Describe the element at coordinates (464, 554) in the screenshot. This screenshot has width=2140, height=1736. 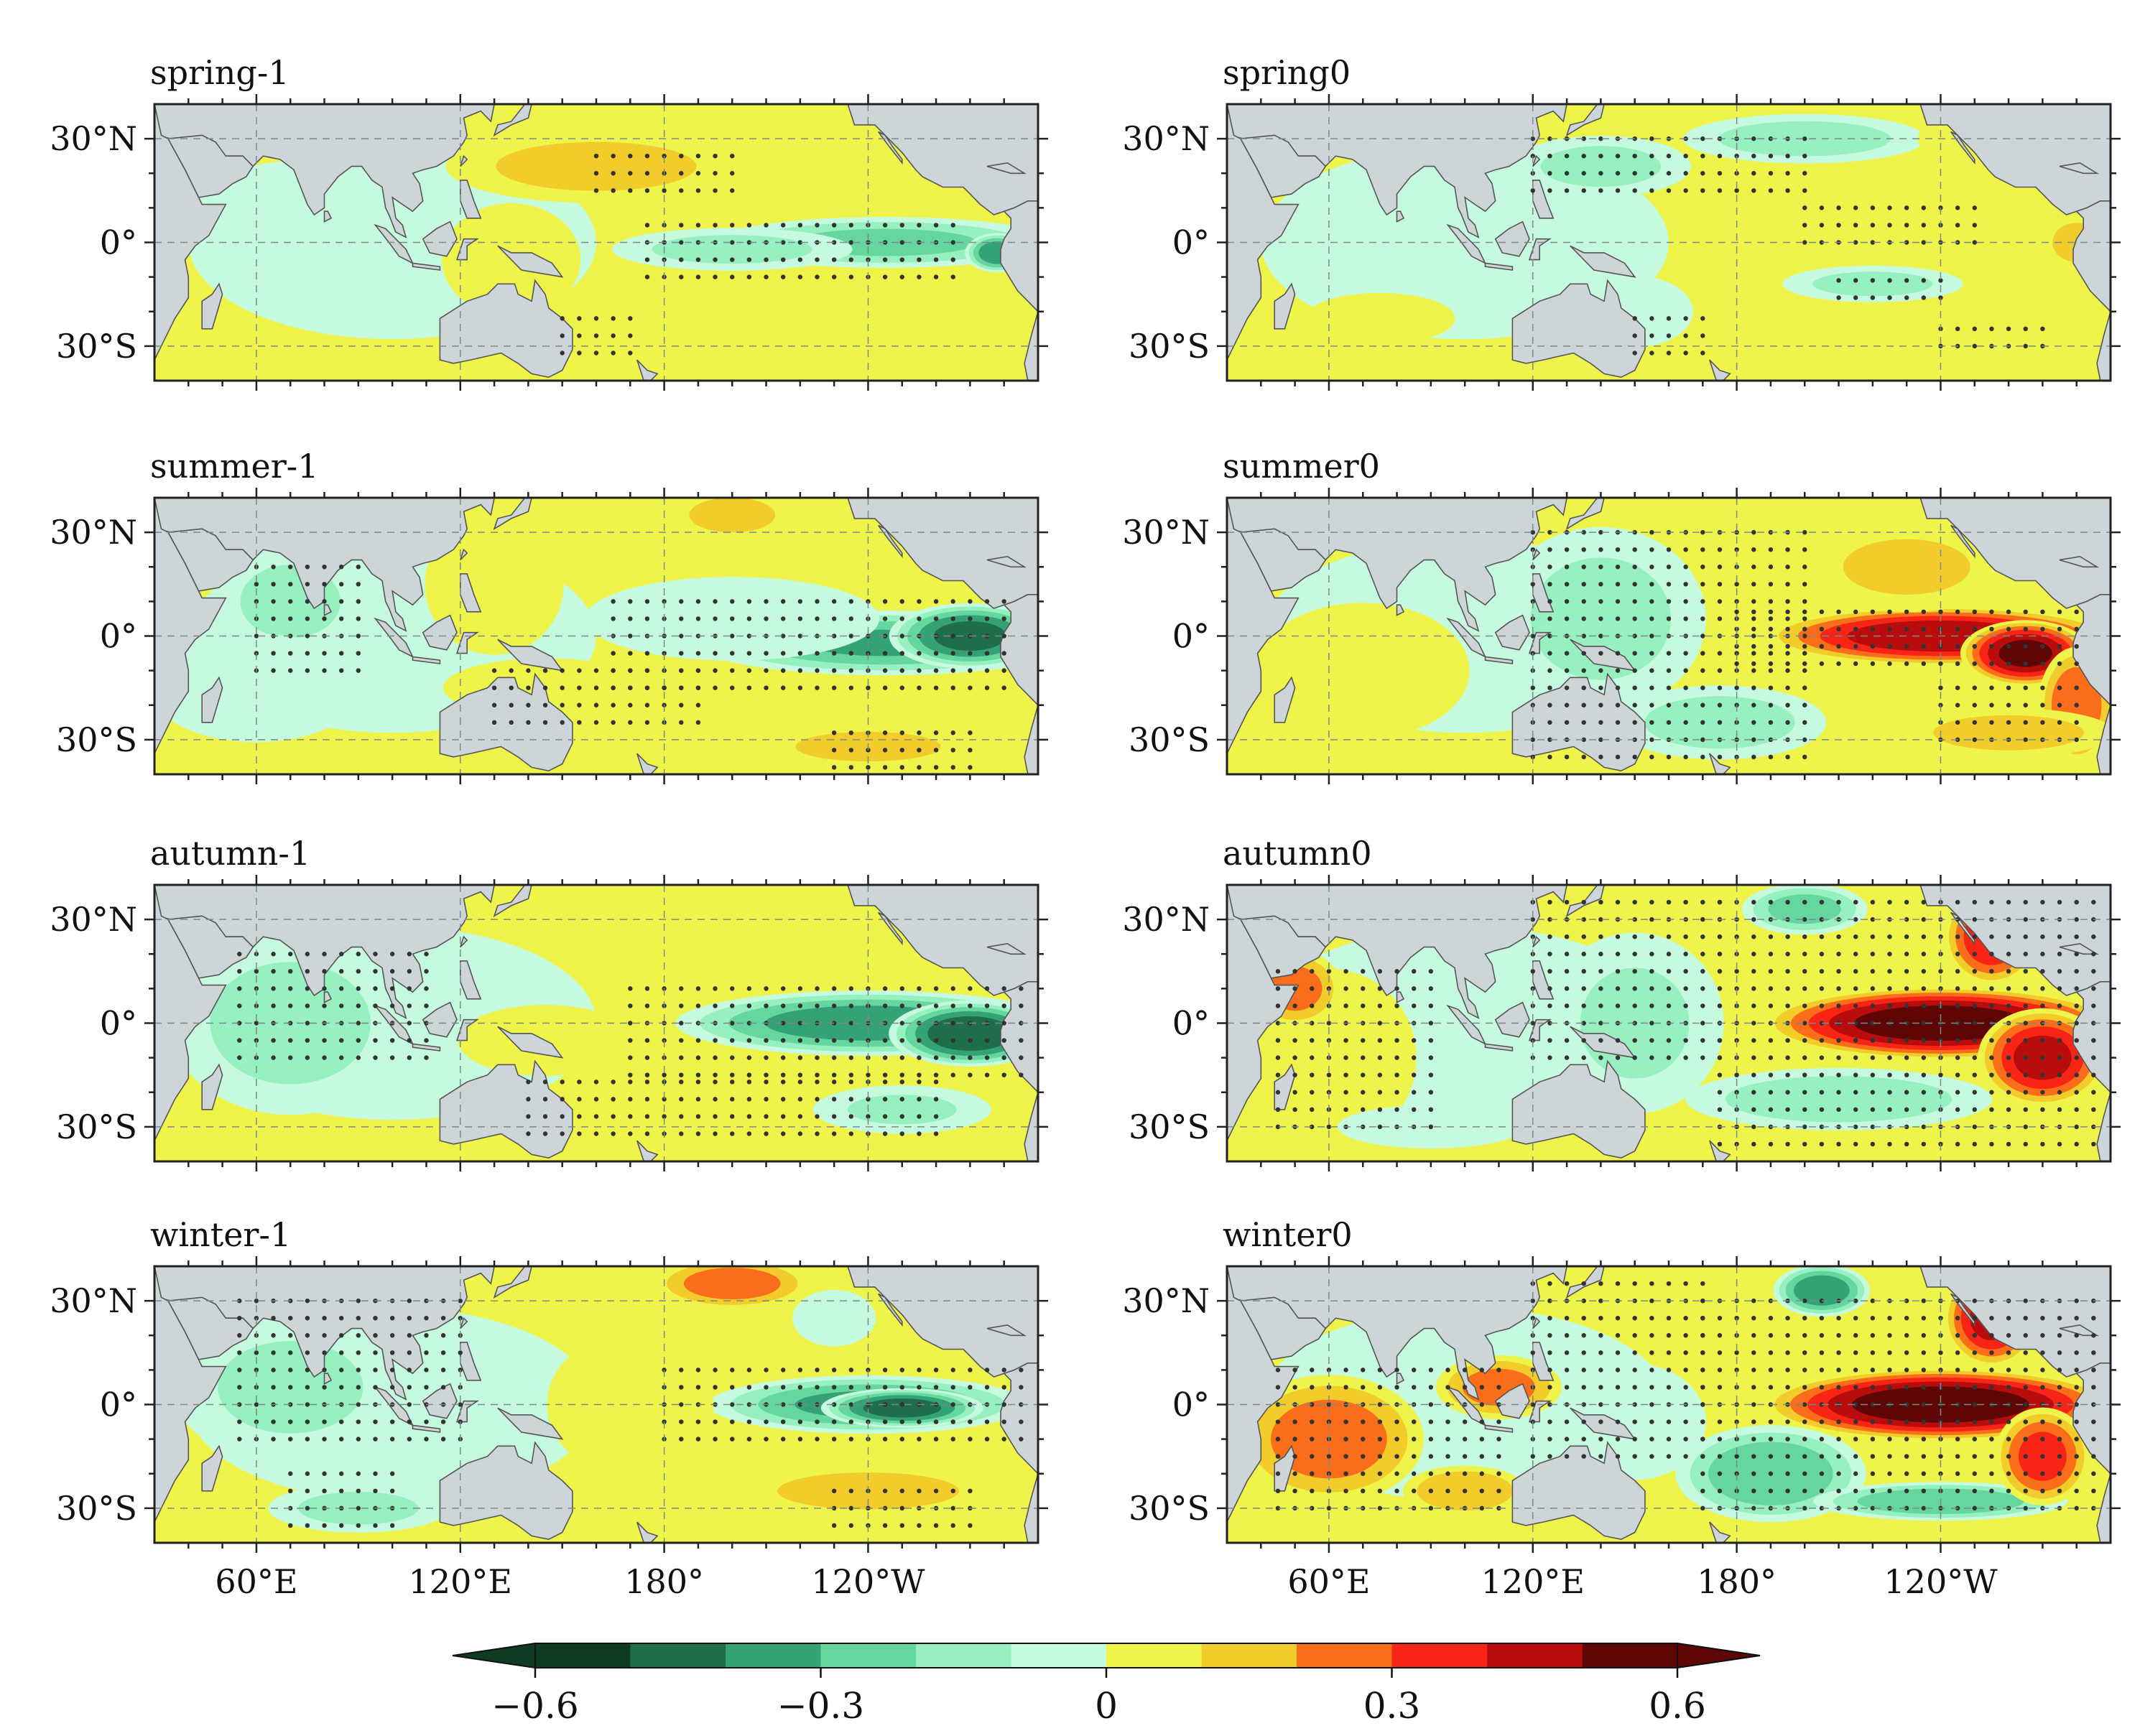
I see `landmass-taiwan` at that location.